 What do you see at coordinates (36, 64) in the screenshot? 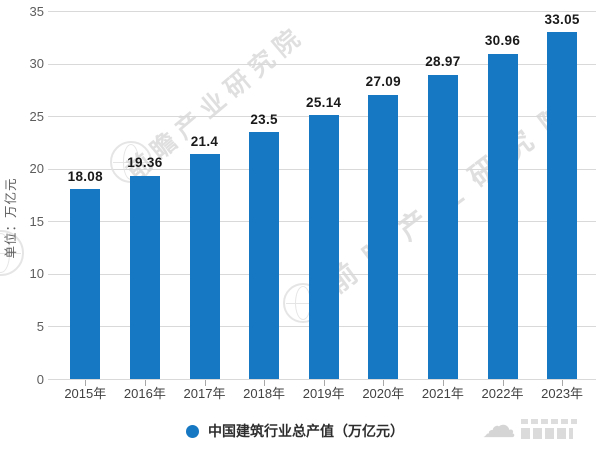
I see `y-tick-label: 30` at bounding box center [36, 64].